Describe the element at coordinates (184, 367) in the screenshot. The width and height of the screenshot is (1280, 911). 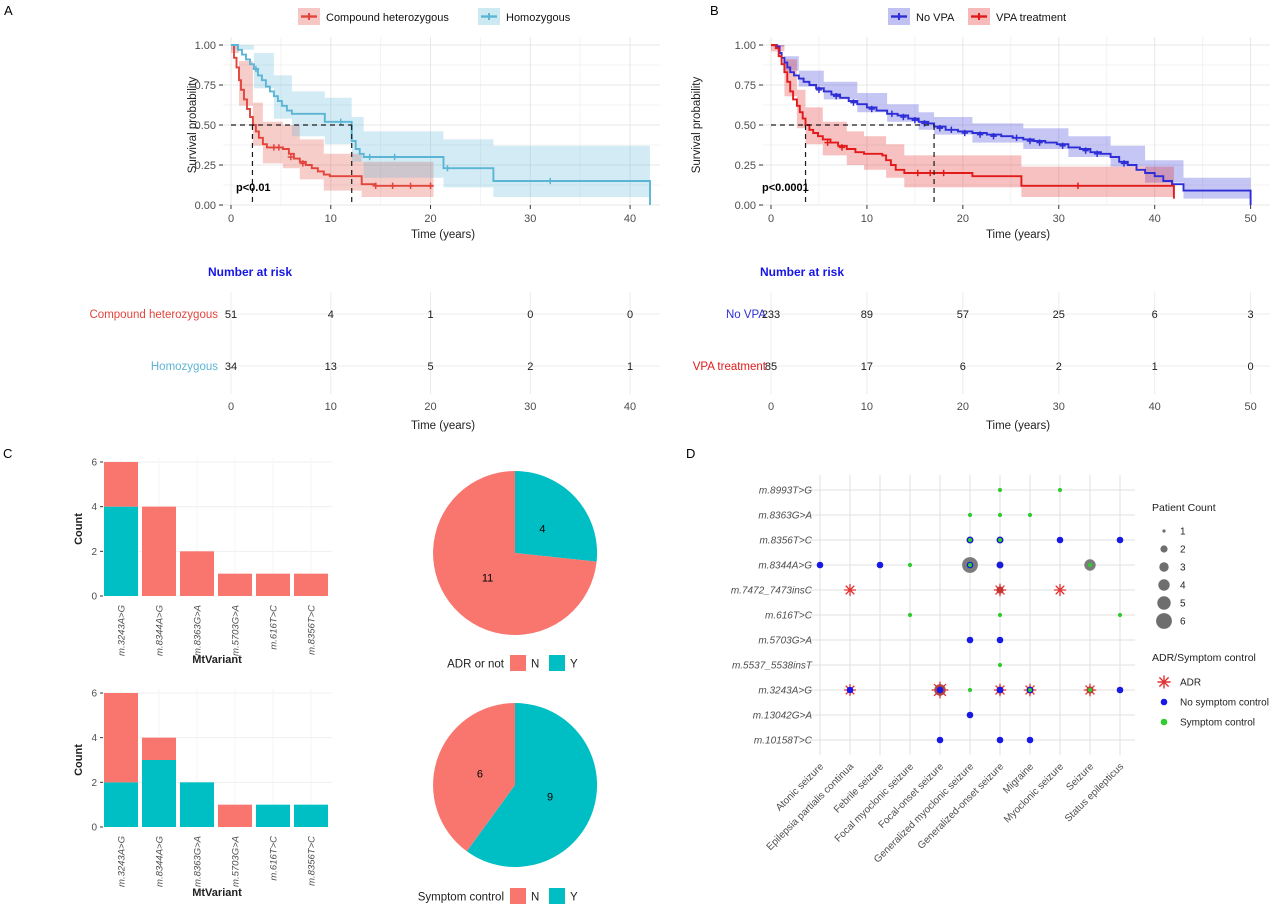
I see `svg-text: Homozygous` at that location.